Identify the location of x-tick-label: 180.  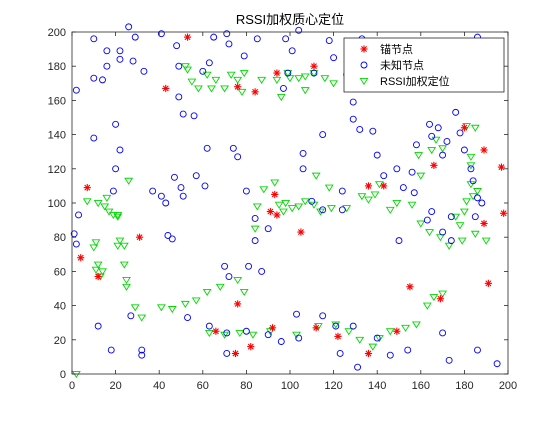
(464, 386).